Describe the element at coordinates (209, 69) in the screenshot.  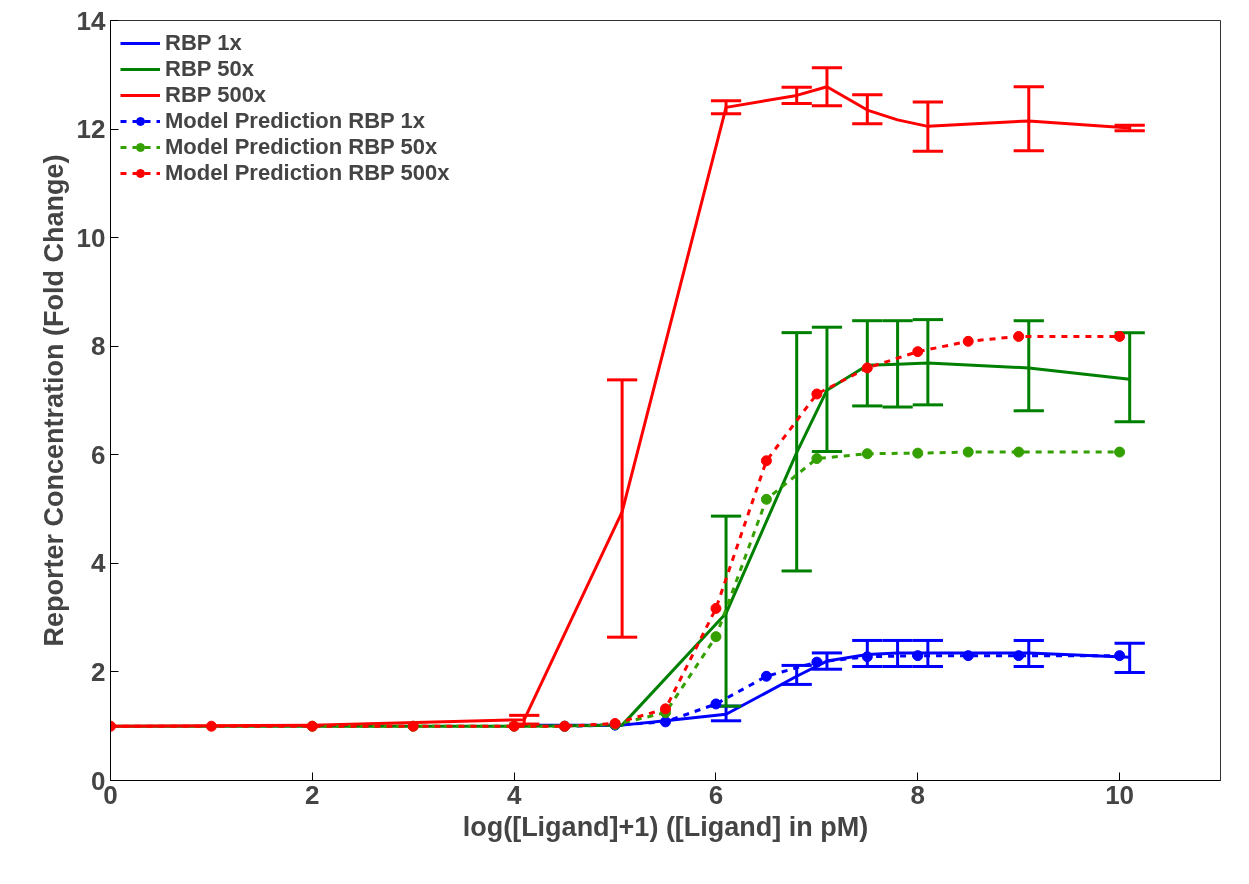
I see `legend-label: RBP 50x` at that location.